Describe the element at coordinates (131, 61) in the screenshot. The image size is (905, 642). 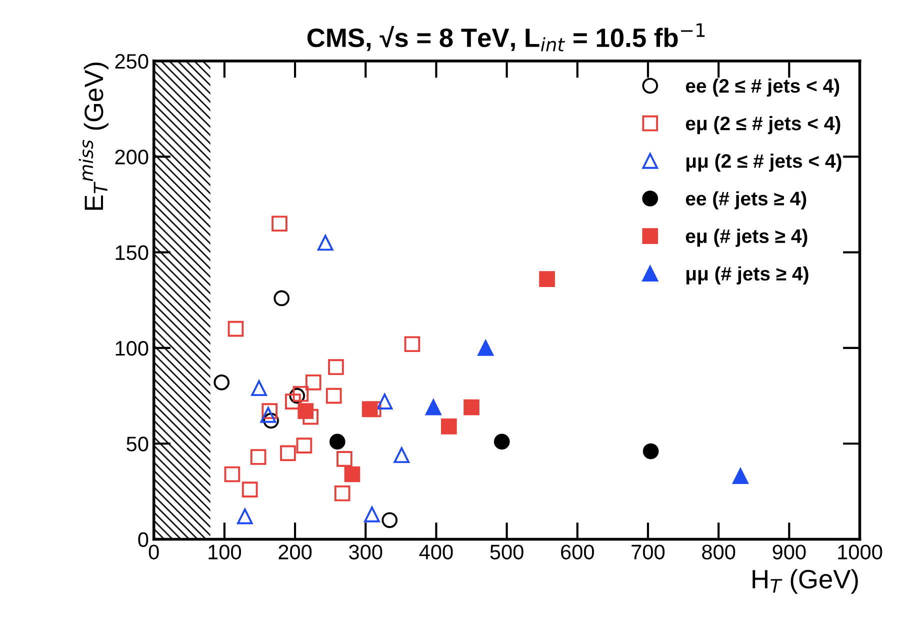
I see `y-tick-label: 250` at that location.